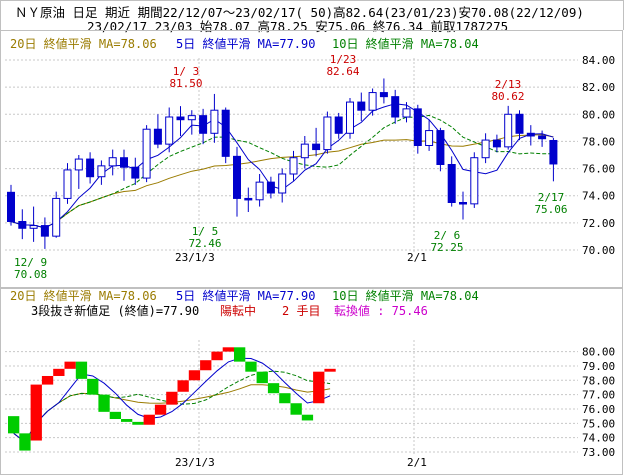 The height and width of the screenshot is (475, 624). I want to click on bottom-x-axis: 23/1/3 2/1, so click(301, 462).